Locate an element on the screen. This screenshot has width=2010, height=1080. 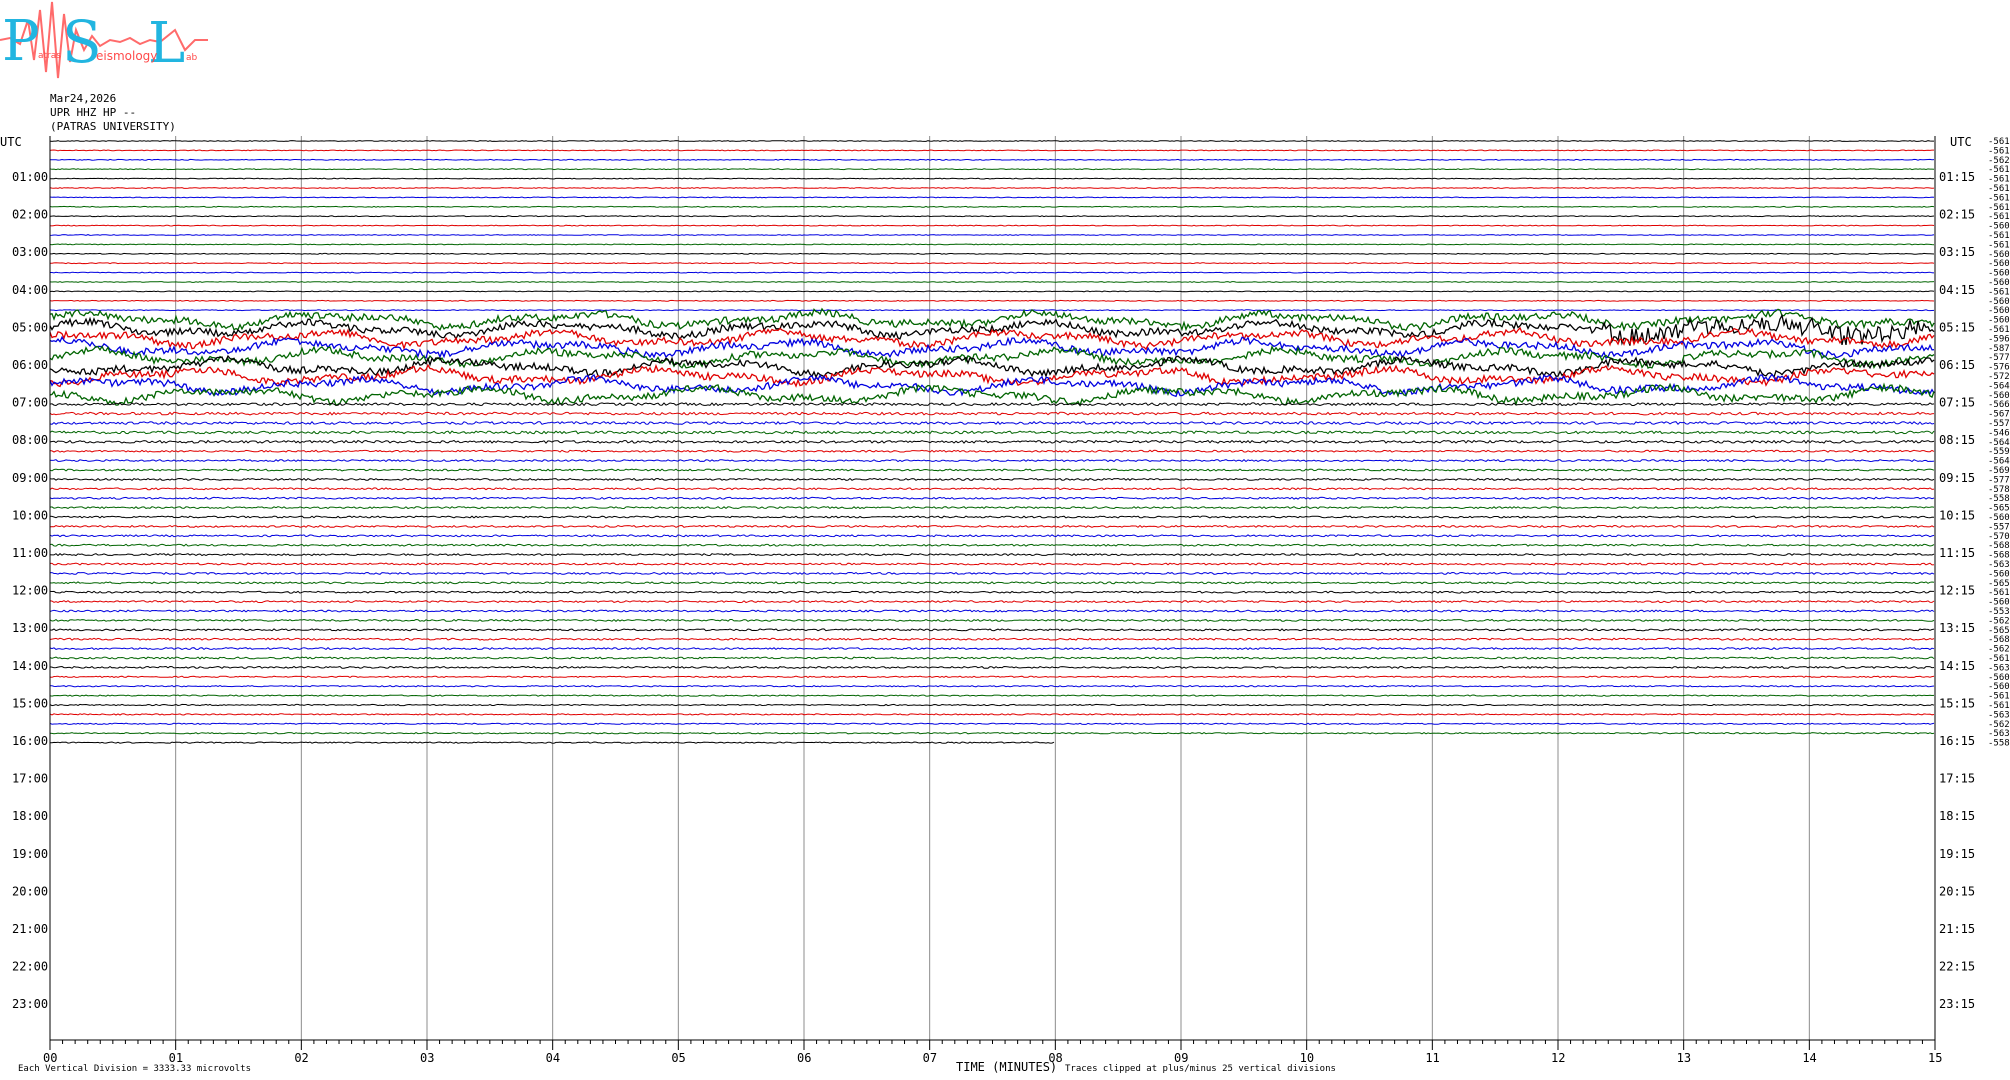
x-tick-label-01: 01 is located at coordinates (176, 1058).